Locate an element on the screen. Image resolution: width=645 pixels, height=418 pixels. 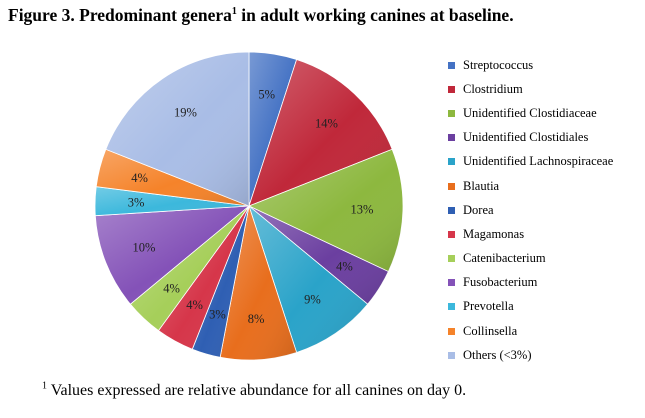
legend-label: Streptococcus is located at coordinates (498, 64).